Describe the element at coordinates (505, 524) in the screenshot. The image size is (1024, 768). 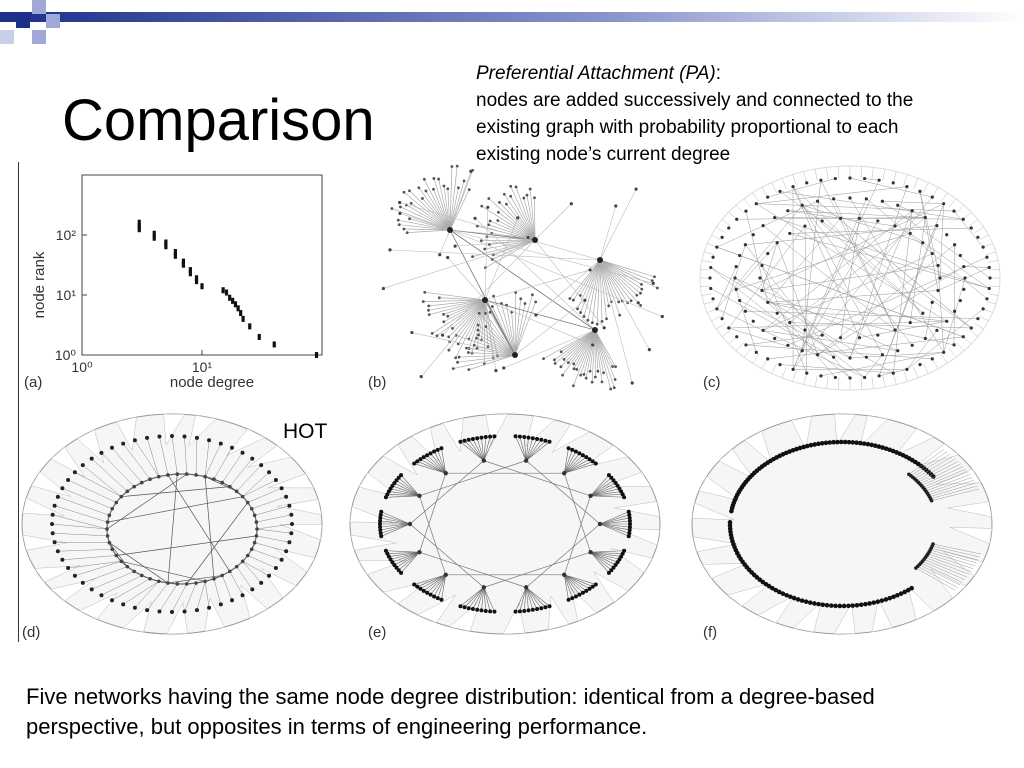
I see `hot-network-graph-e` at that location.